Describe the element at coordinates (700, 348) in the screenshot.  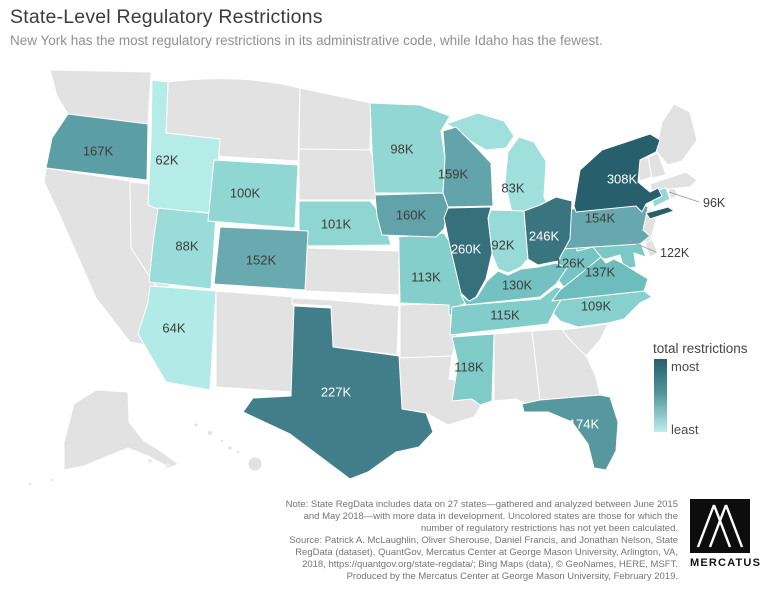
I see `legend-title: total restrictions` at that location.